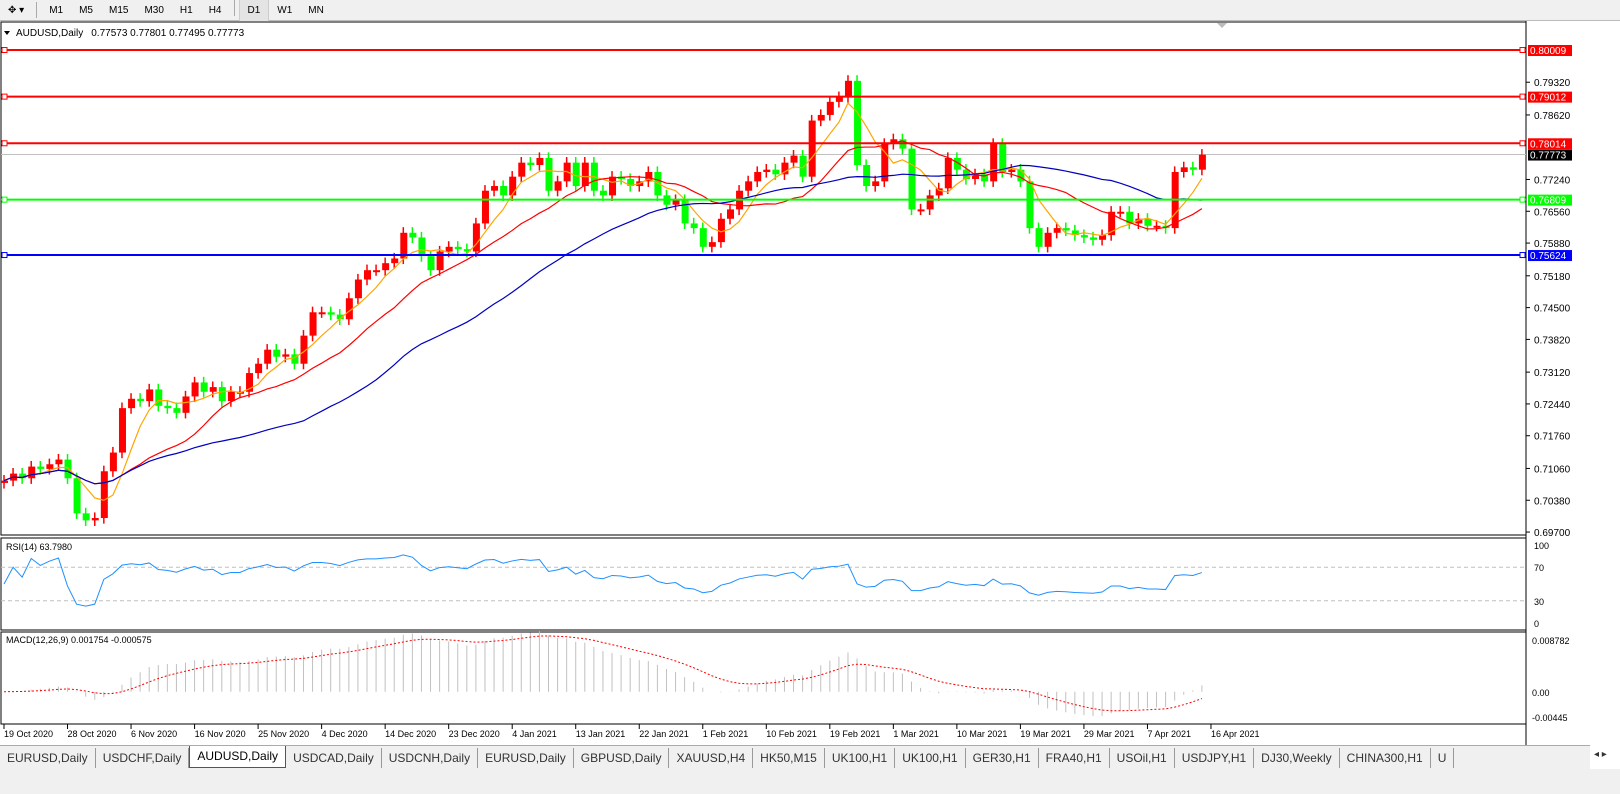  I want to click on timeframe-m15: M15, so click(119, 10).